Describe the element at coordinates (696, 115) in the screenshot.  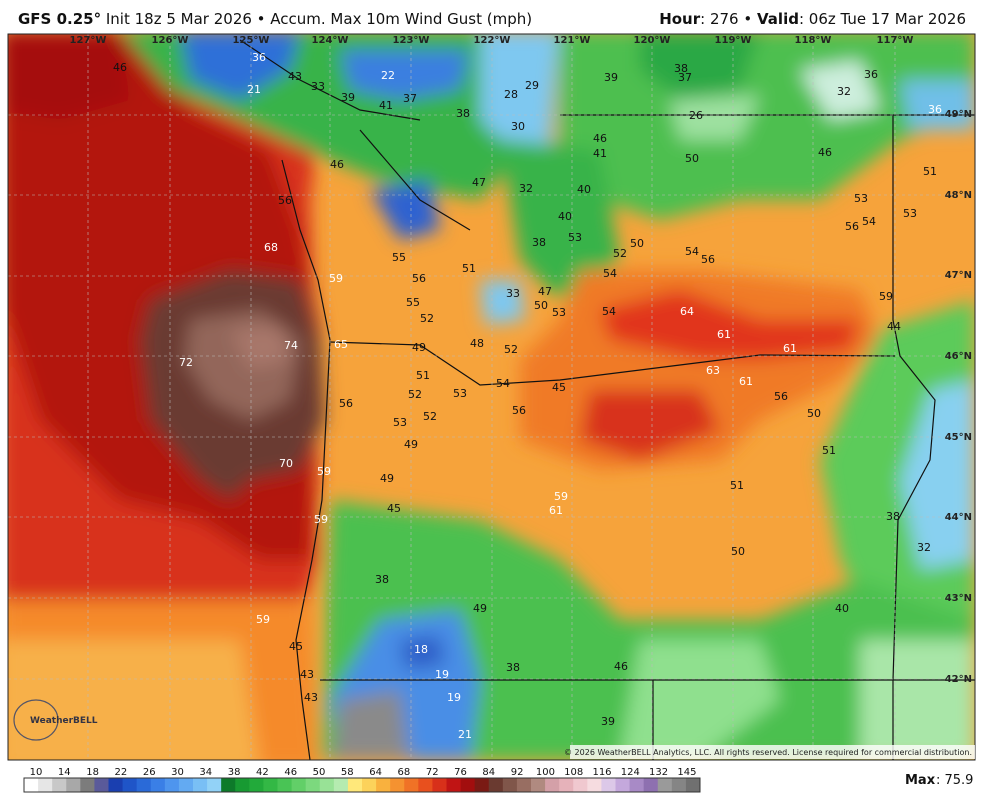
I see `point-value: 26` at that location.